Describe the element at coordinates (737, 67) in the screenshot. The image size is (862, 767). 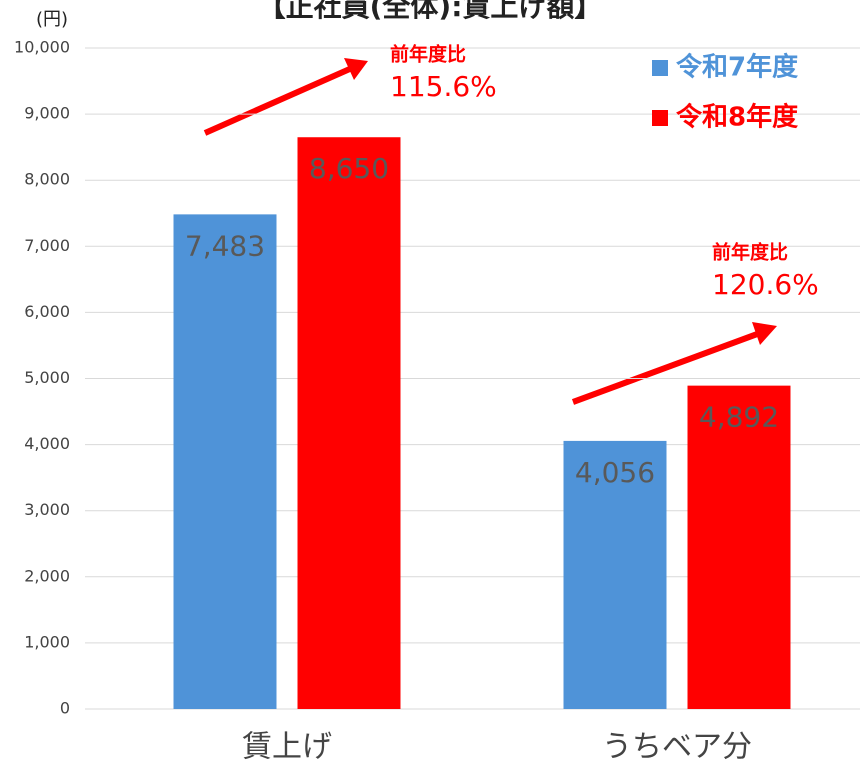
I see `legend-label: 令和7年度` at that location.